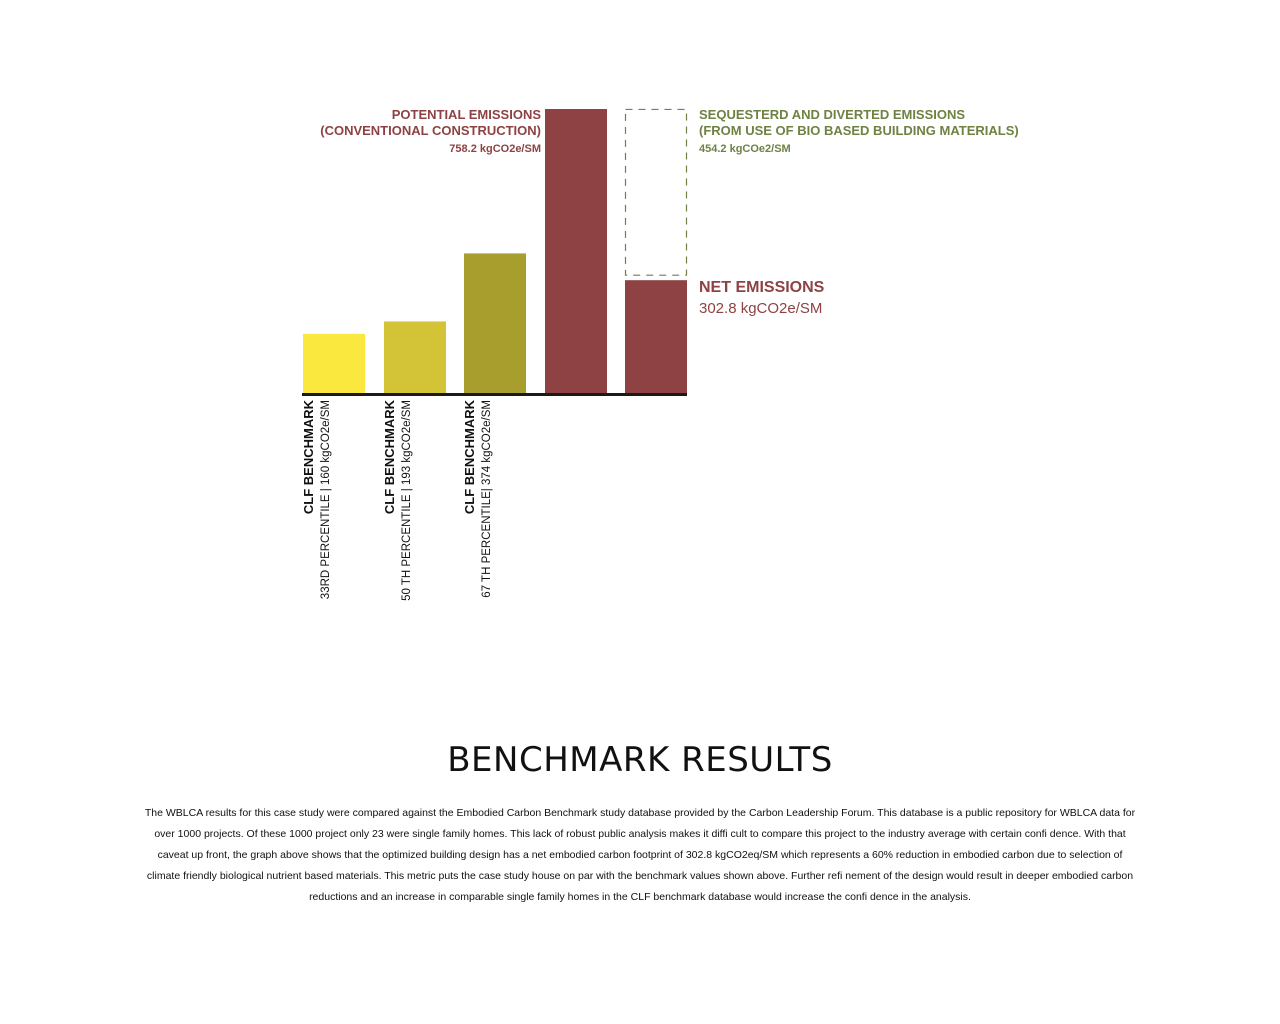 The height and width of the screenshot is (1024, 1280). What do you see at coordinates (326, 499) in the screenshot?
I see `bar-1-label-line2: 33RD PERCENTILE | 160 kgCO2e/SM` at bounding box center [326, 499].